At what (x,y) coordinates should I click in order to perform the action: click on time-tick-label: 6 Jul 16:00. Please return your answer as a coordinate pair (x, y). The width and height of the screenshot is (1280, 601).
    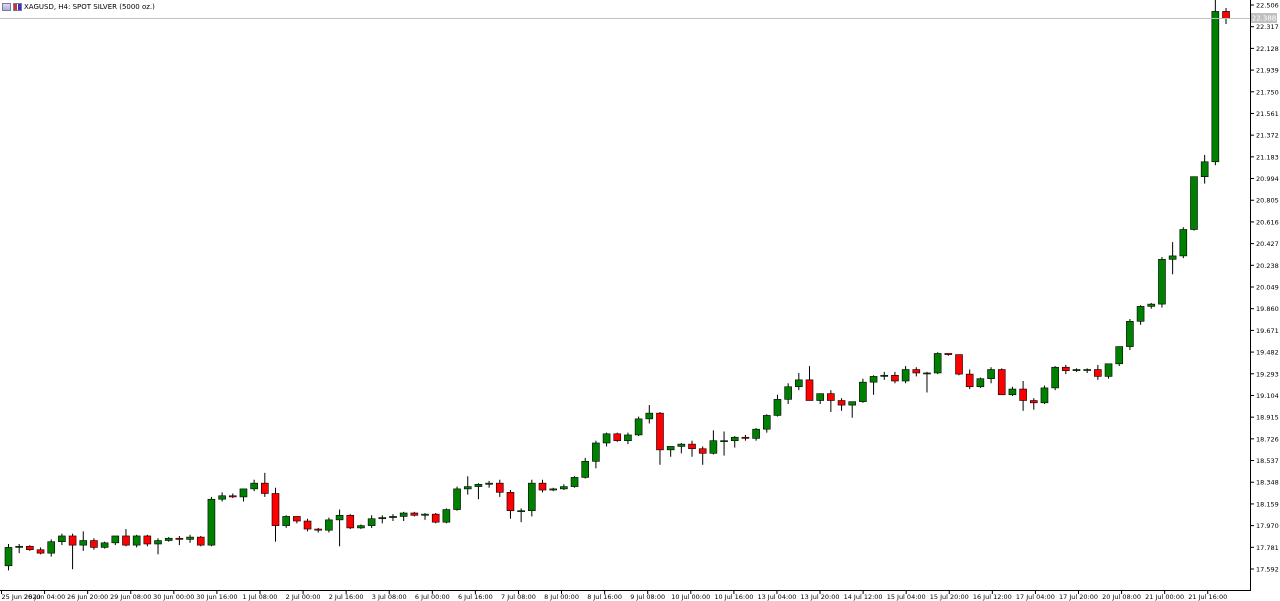
    Looking at the image, I should click on (475, 597).